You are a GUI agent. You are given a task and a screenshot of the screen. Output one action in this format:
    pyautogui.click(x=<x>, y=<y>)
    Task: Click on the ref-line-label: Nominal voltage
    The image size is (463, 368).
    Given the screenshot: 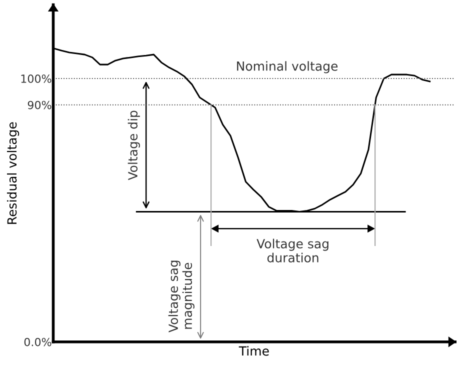 What is the action you would take?
    pyautogui.click(x=287, y=67)
    